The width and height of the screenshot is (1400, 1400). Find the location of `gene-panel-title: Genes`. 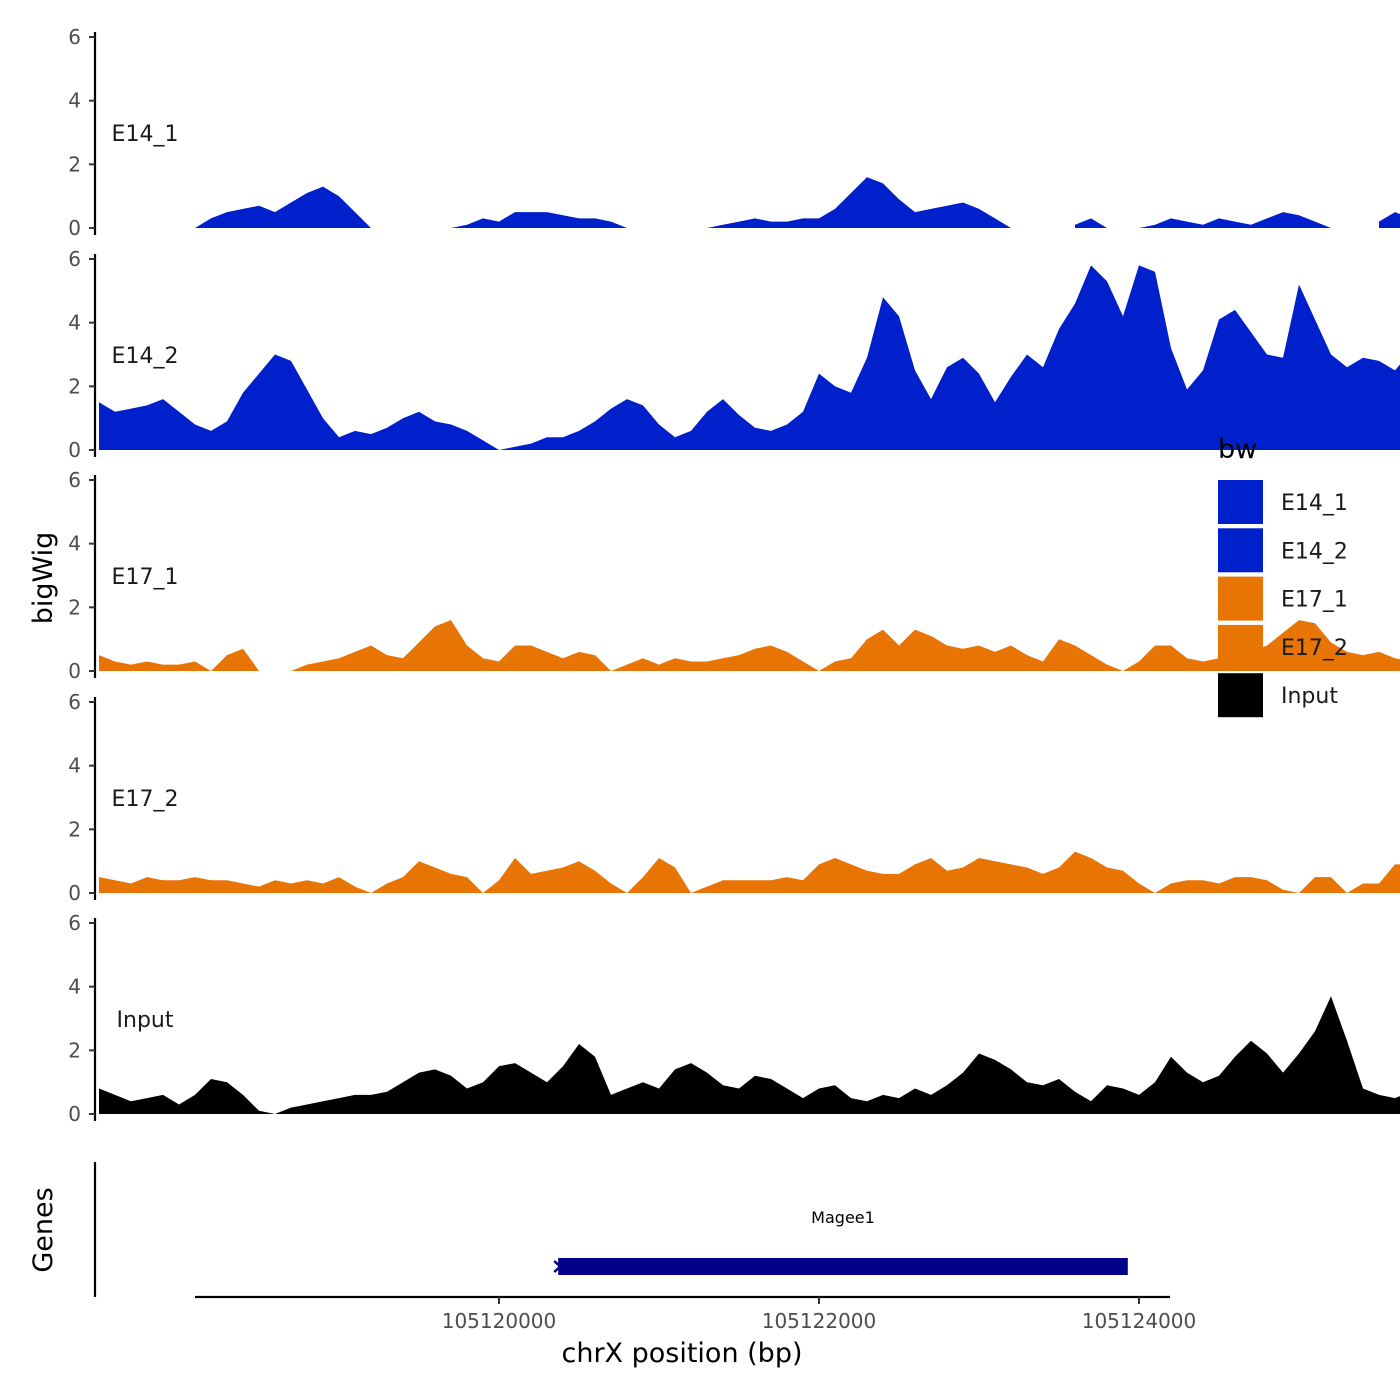

gene-panel-title: Genes is located at coordinates (43, 1229).